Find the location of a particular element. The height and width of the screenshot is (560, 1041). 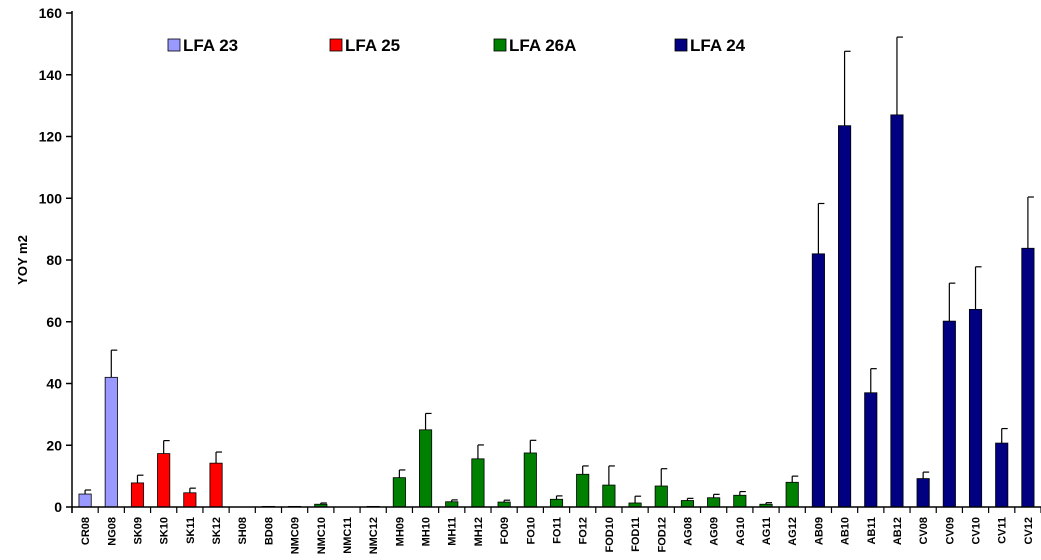

x-tick-label-fo12: FO12 is located at coordinates (584, 531).